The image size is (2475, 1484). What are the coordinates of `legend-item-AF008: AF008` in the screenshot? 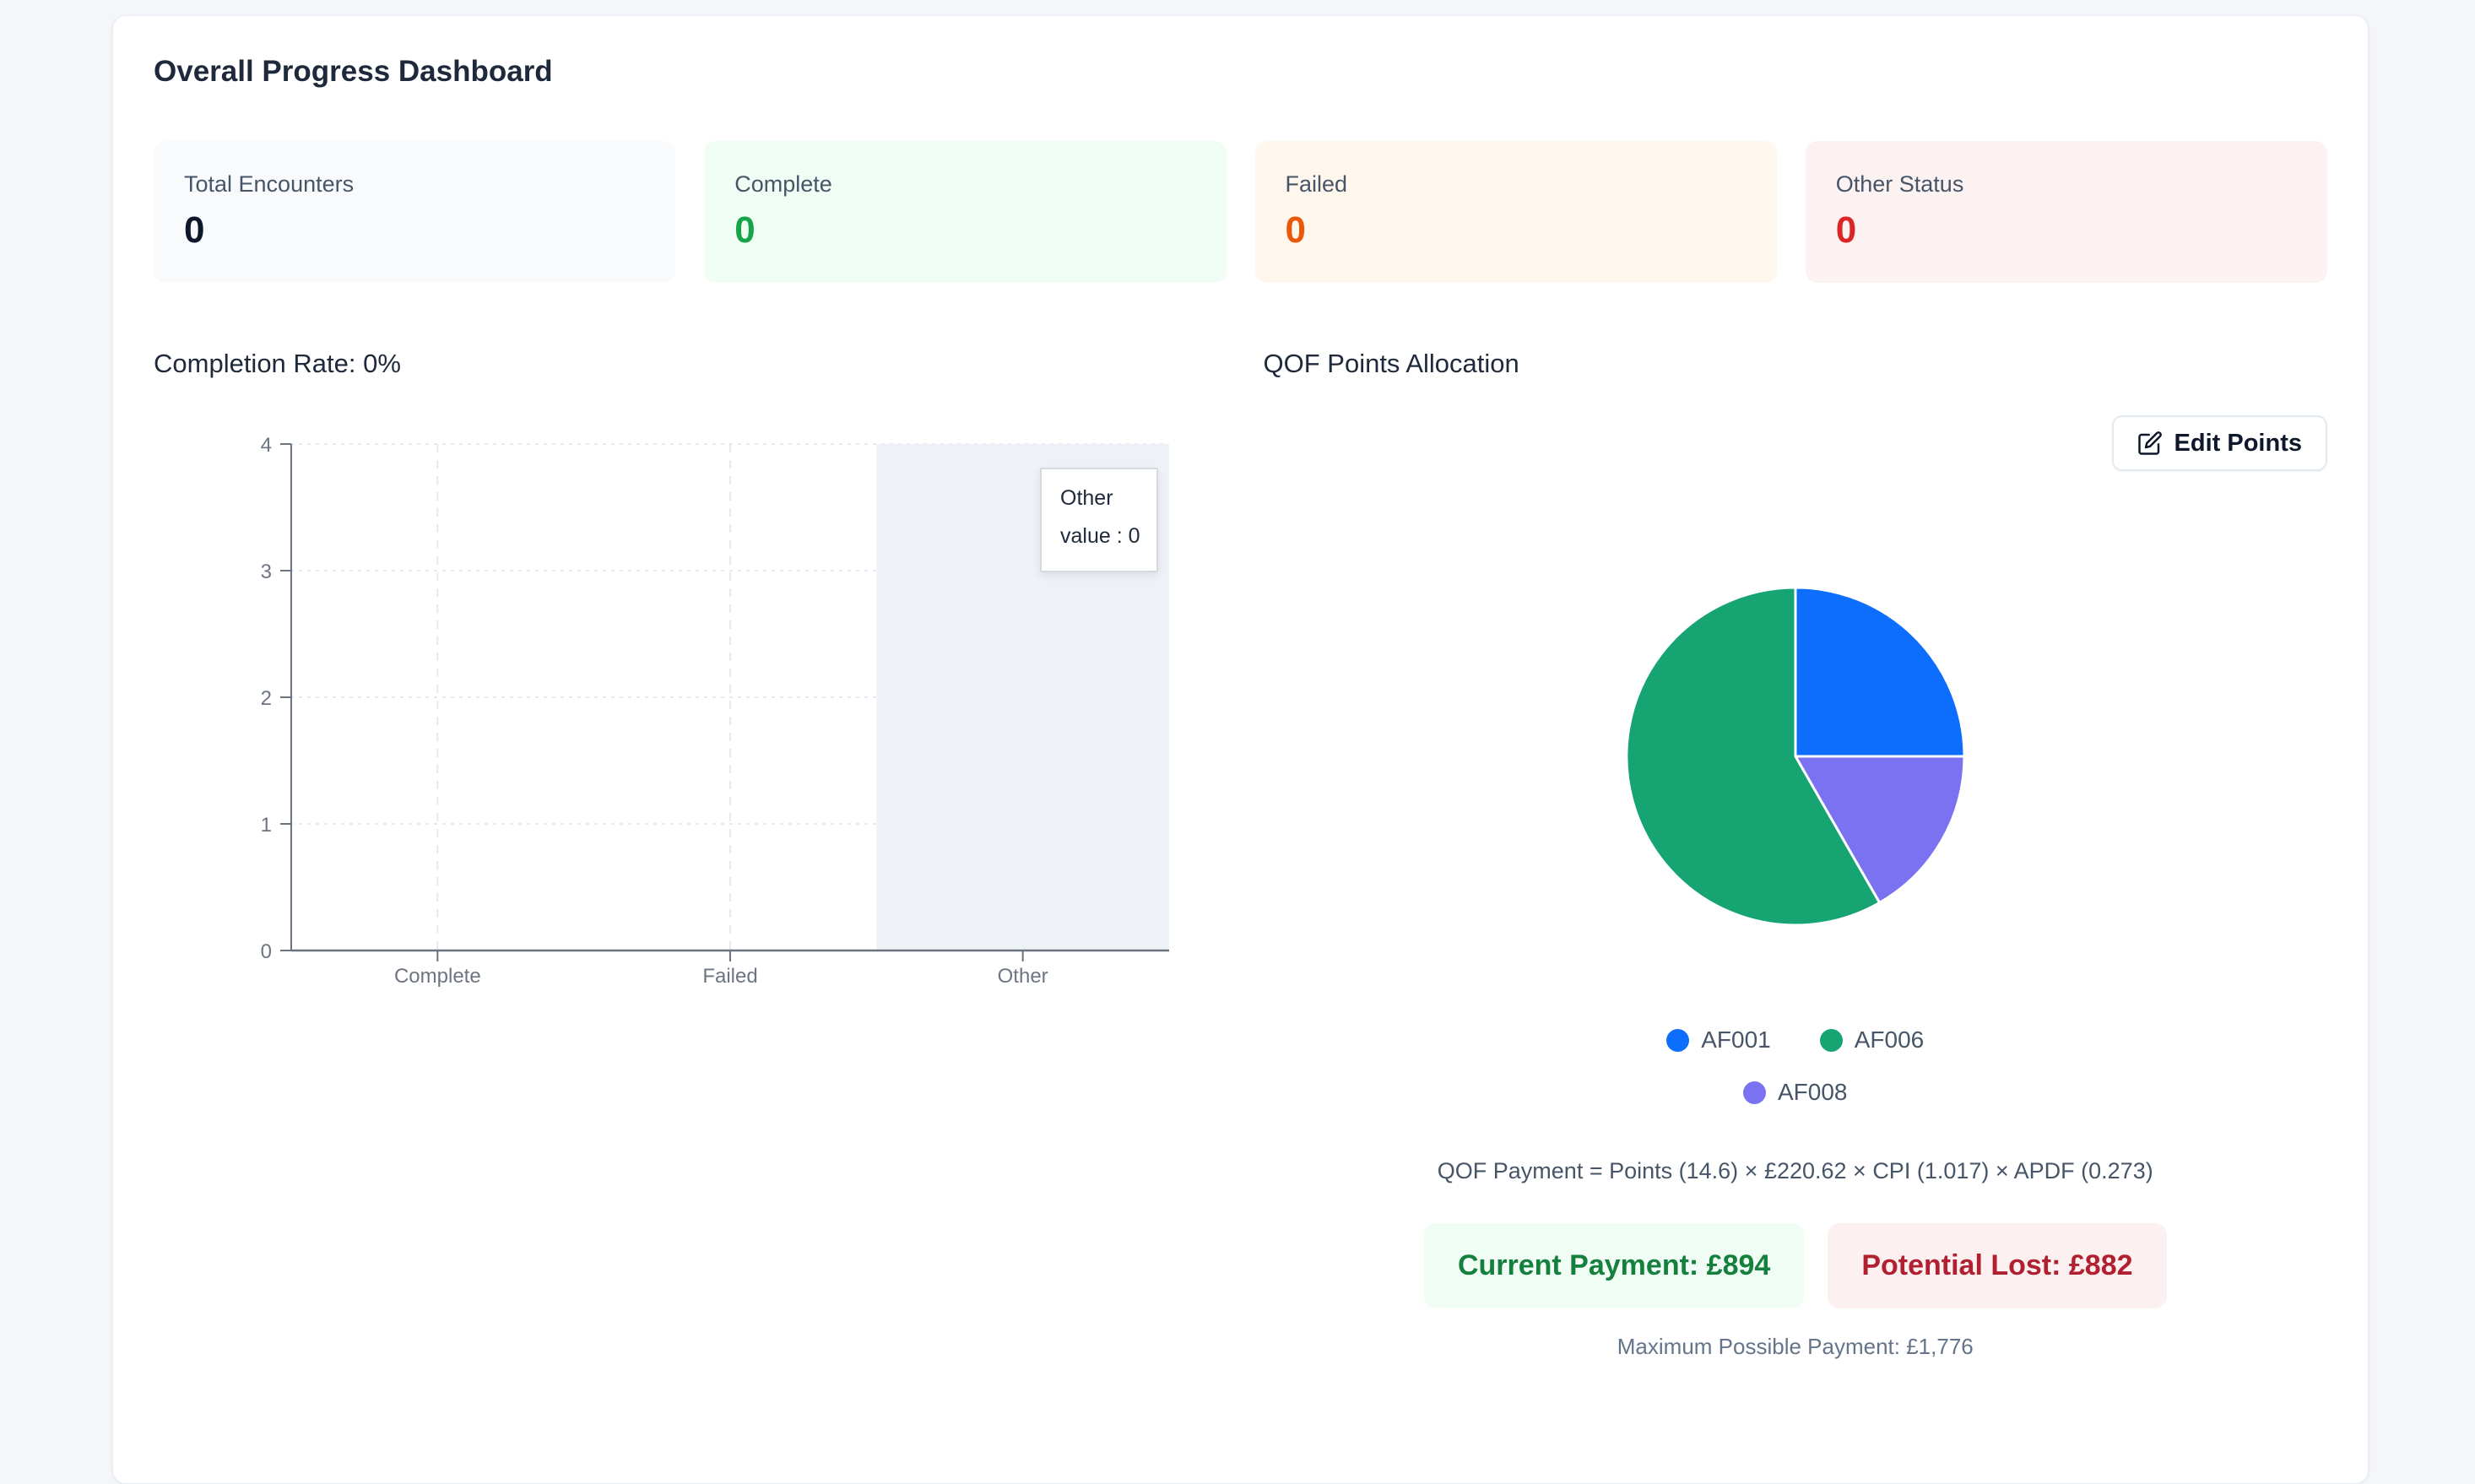 It's located at (1795, 1092).